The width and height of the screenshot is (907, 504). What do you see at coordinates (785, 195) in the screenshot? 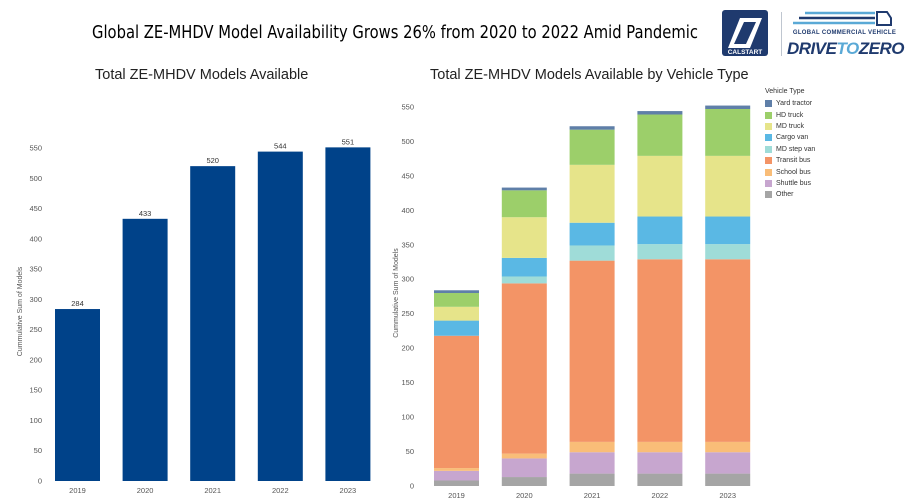
I see `legend-label: Other` at bounding box center [785, 195].